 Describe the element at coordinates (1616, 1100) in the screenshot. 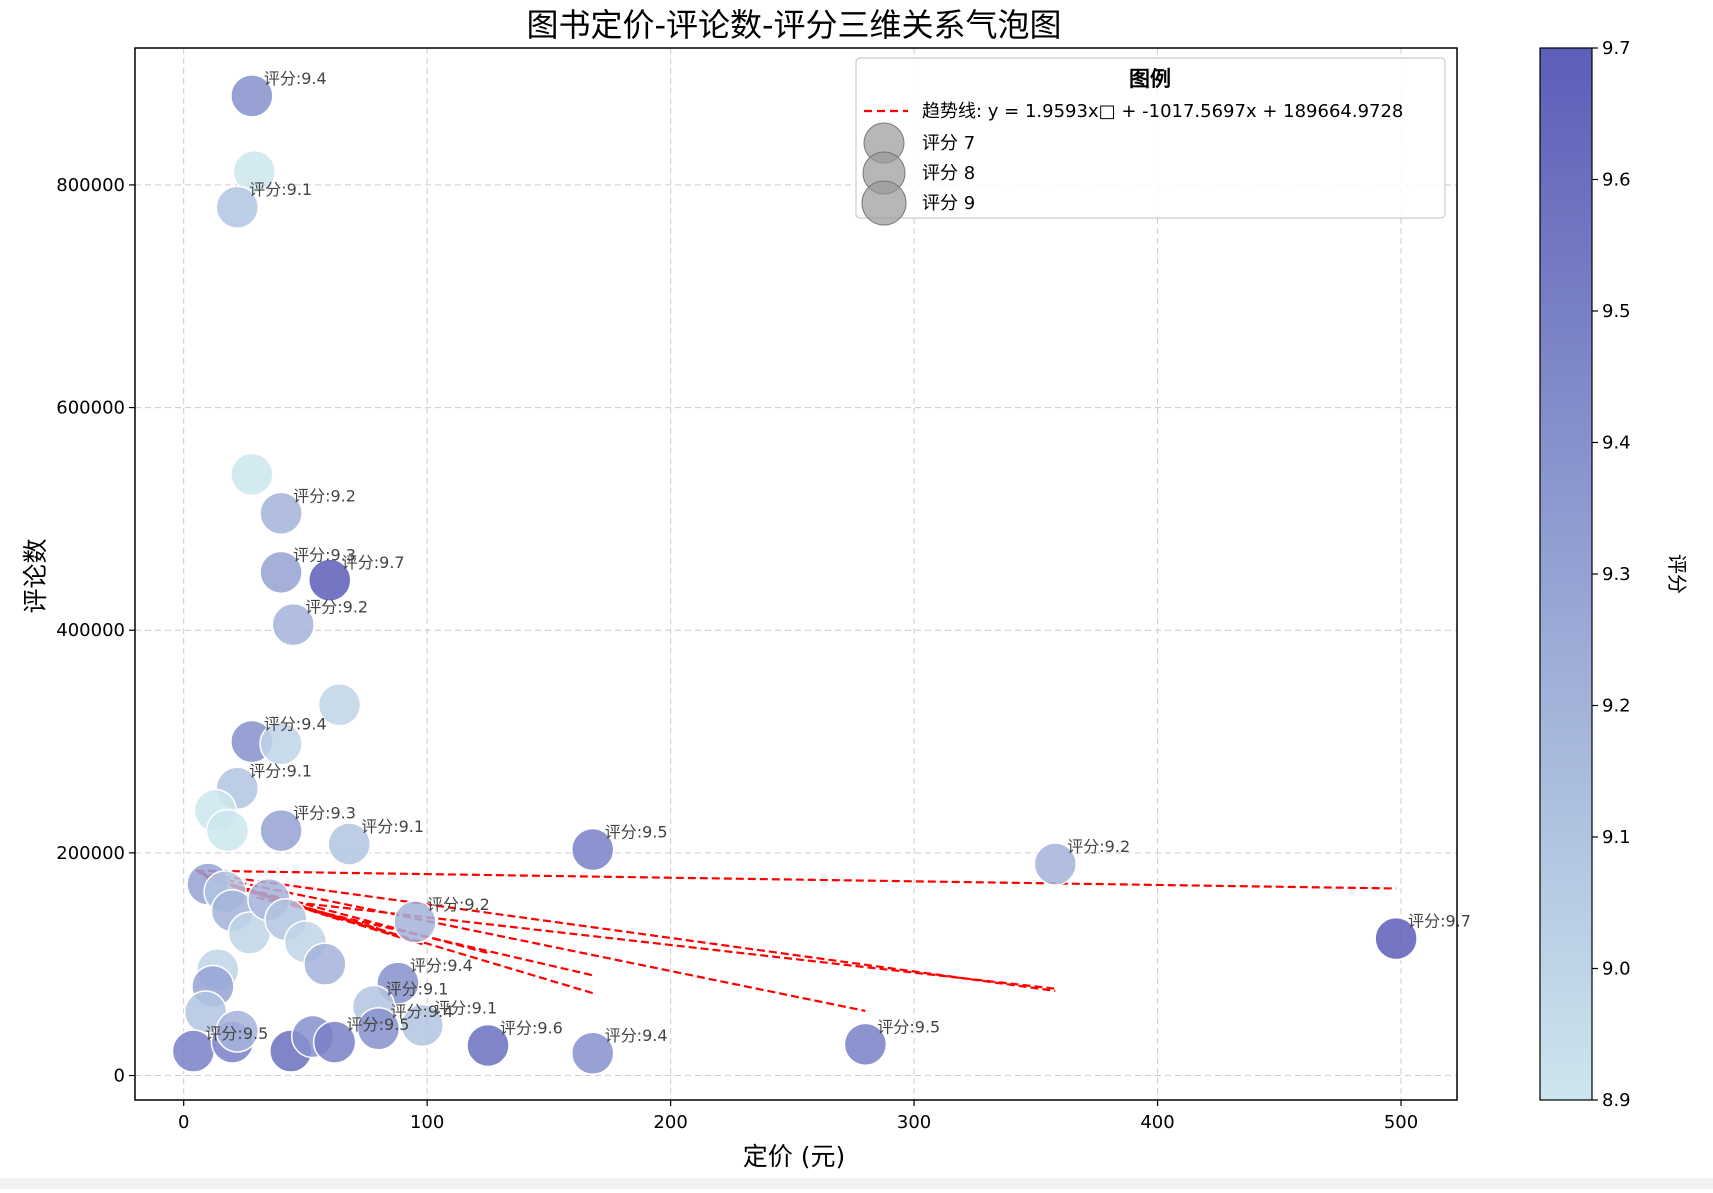

I see `colorbar-tick-label: 8.9` at that location.